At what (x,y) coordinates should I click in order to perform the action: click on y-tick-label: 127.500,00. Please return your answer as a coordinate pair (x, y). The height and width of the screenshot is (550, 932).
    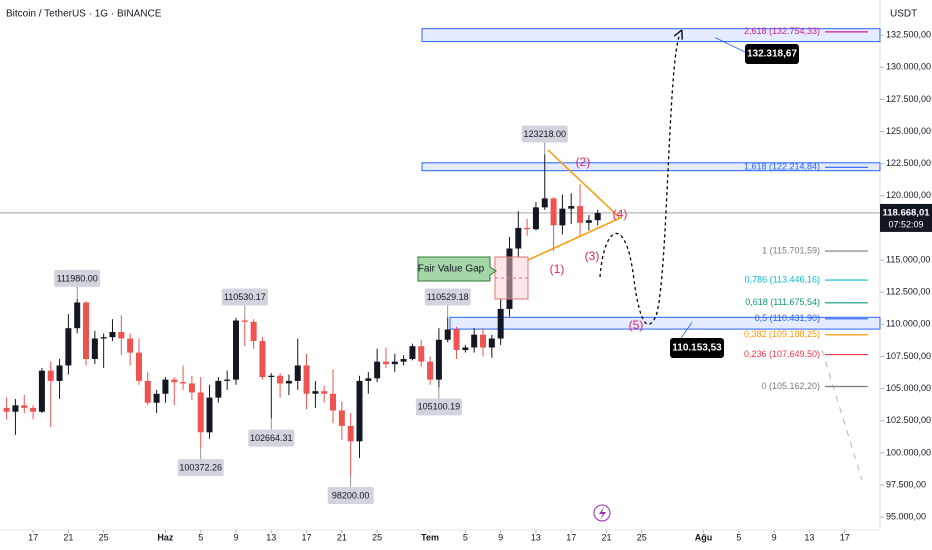
    Looking at the image, I should click on (908, 99).